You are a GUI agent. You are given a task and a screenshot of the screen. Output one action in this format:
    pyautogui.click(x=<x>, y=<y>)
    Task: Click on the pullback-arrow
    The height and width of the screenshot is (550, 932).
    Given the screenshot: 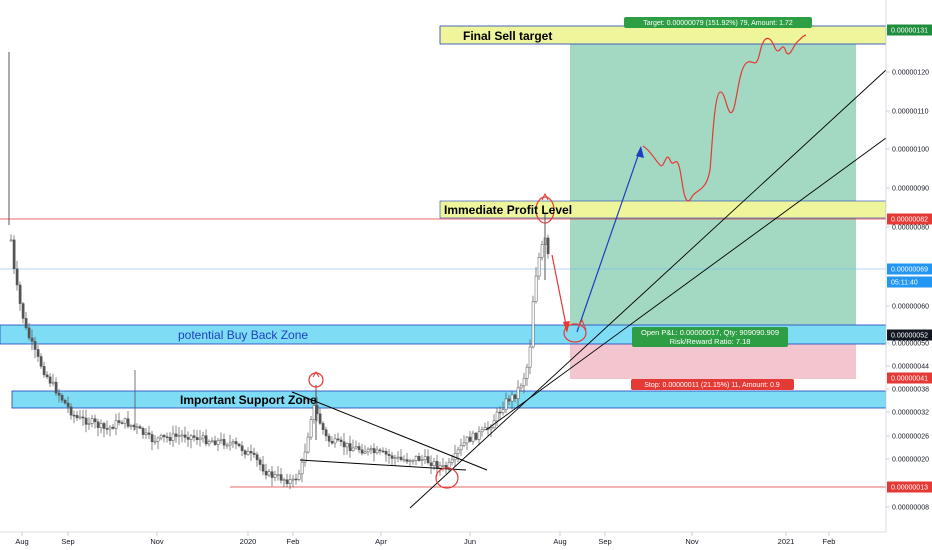 What is the action you would take?
    pyautogui.click(x=559, y=290)
    